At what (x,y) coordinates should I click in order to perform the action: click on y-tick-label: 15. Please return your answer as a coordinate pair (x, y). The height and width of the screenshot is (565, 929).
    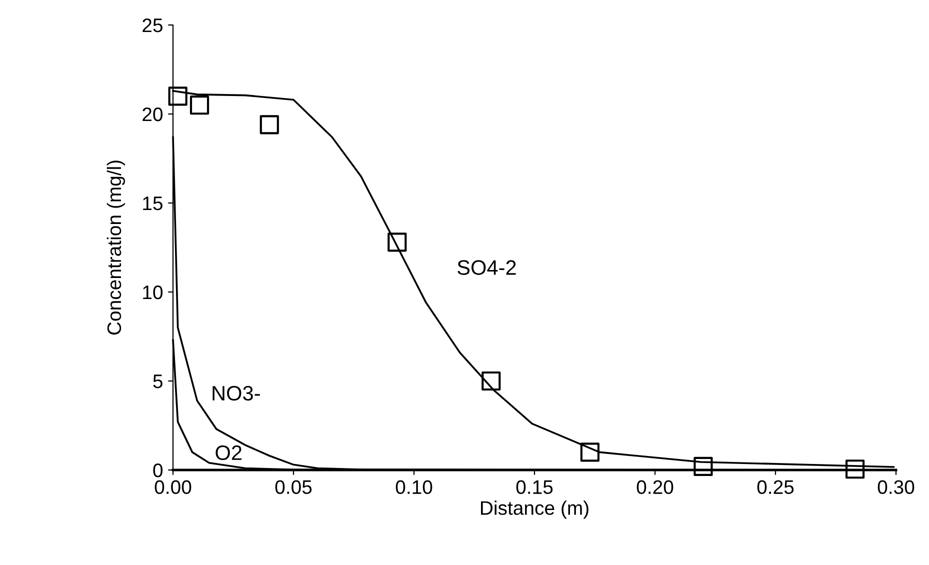
    Looking at the image, I should click on (152, 203).